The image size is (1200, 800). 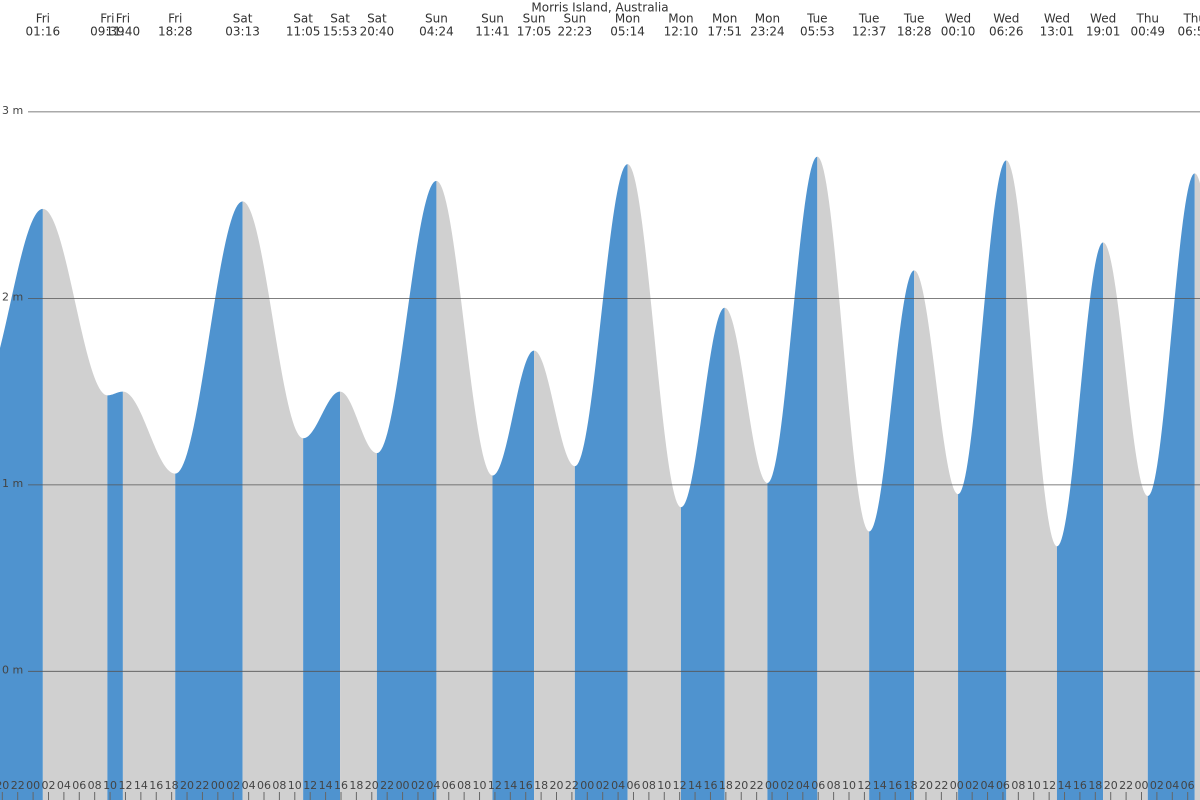 I want to click on extreme-time: 23:24, so click(x=767, y=32).